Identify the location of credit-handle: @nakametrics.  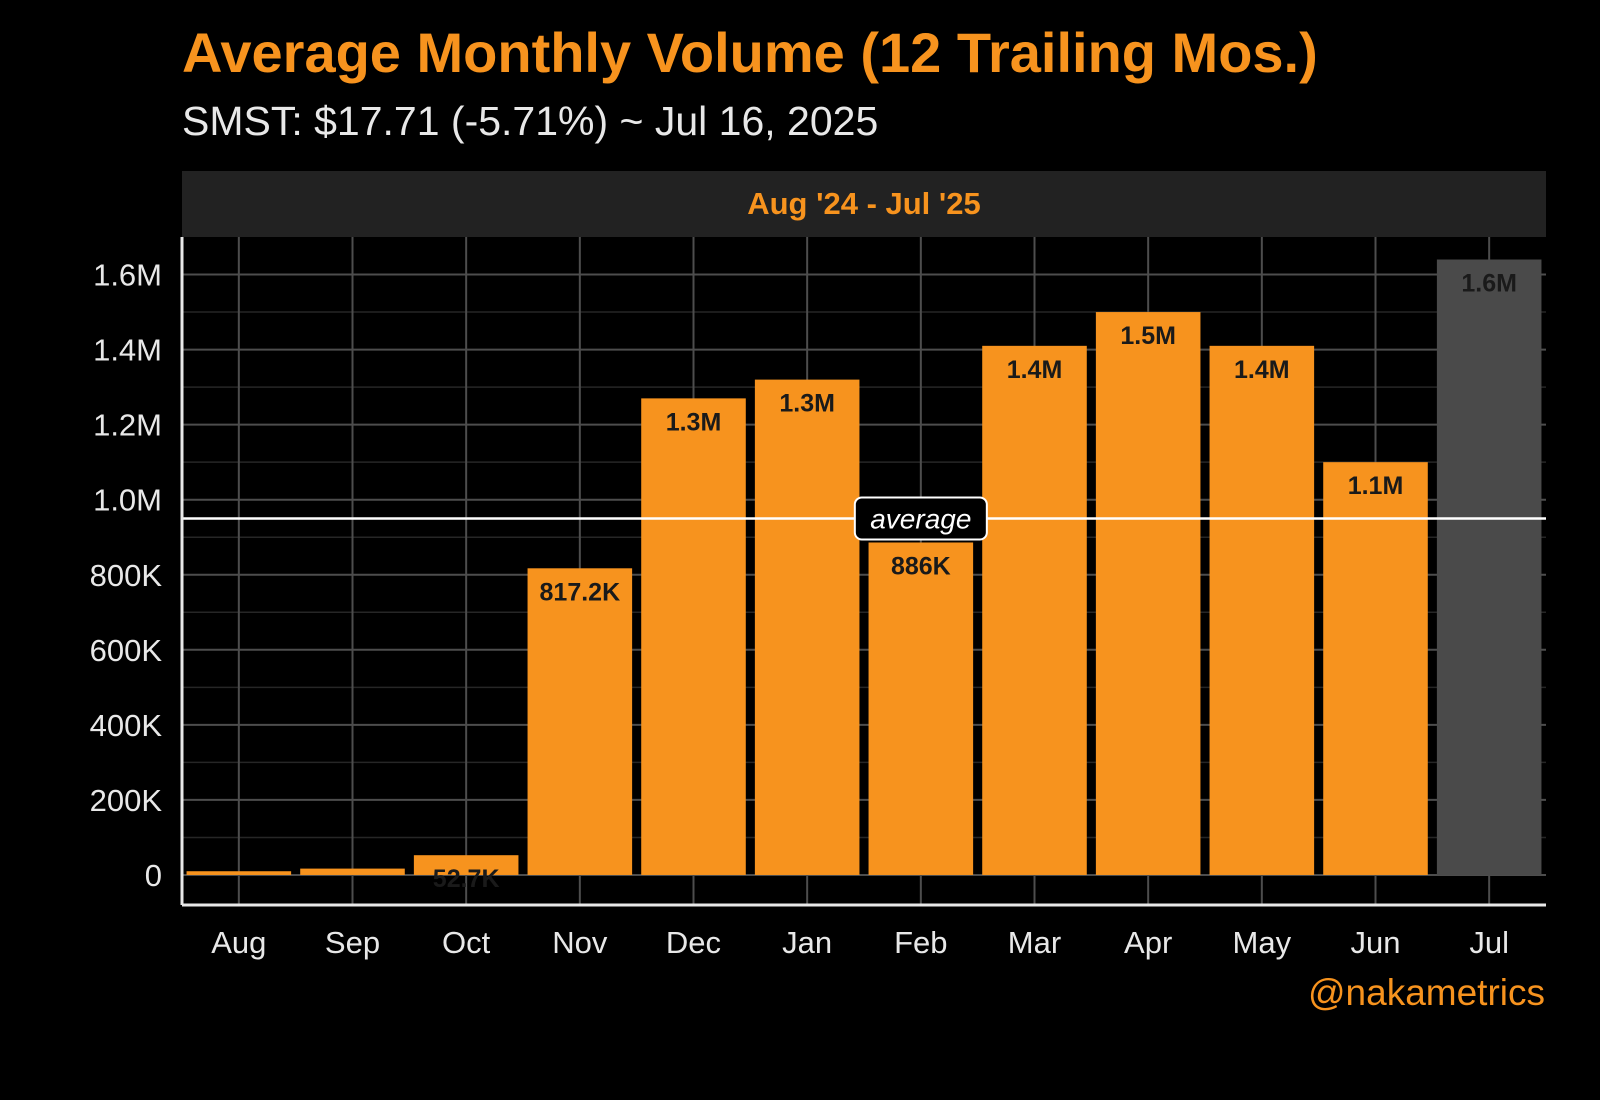
(1426, 992).